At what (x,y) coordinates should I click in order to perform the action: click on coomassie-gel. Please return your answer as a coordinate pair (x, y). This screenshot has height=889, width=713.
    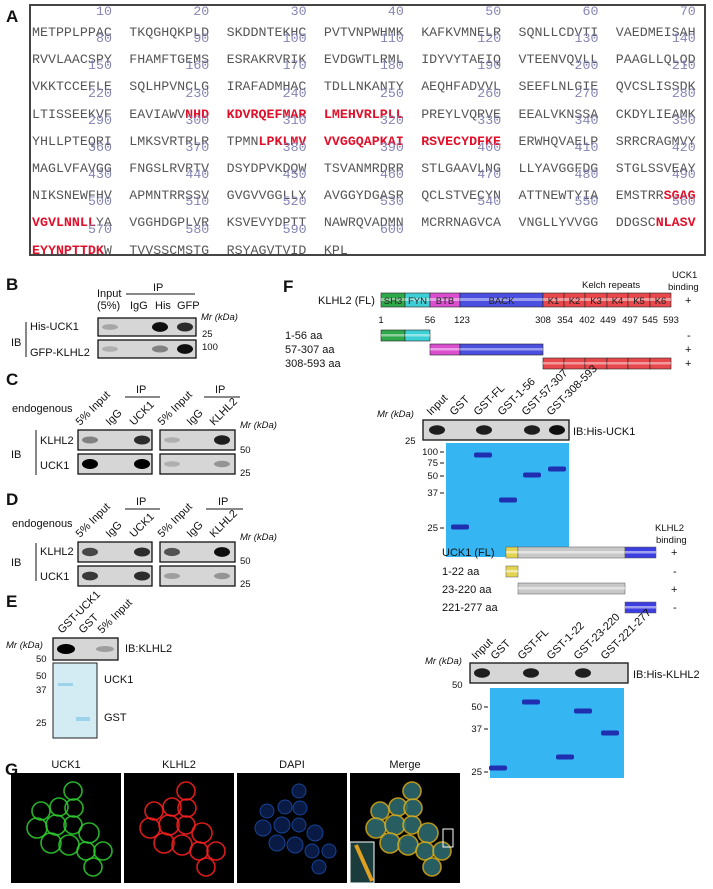
    Looking at the image, I should click on (75, 700).